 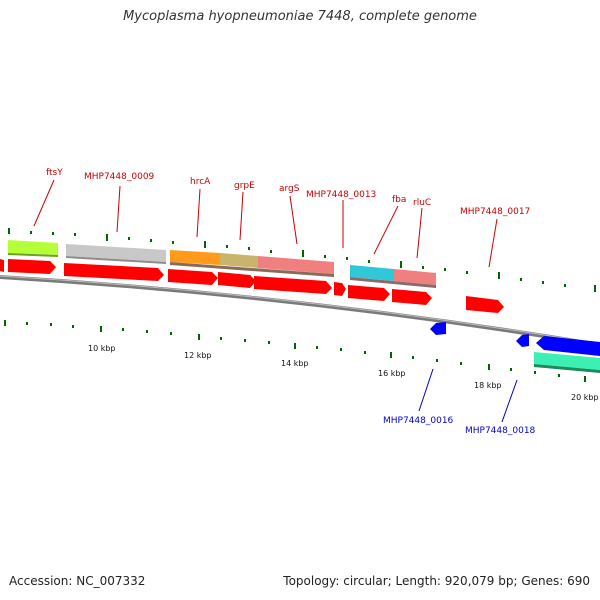 What do you see at coordinates (341, 195) in the screenshot?
I see `gene-label-MHP7448_0013: MHP7448_0013` at bounding box center [341, 195].